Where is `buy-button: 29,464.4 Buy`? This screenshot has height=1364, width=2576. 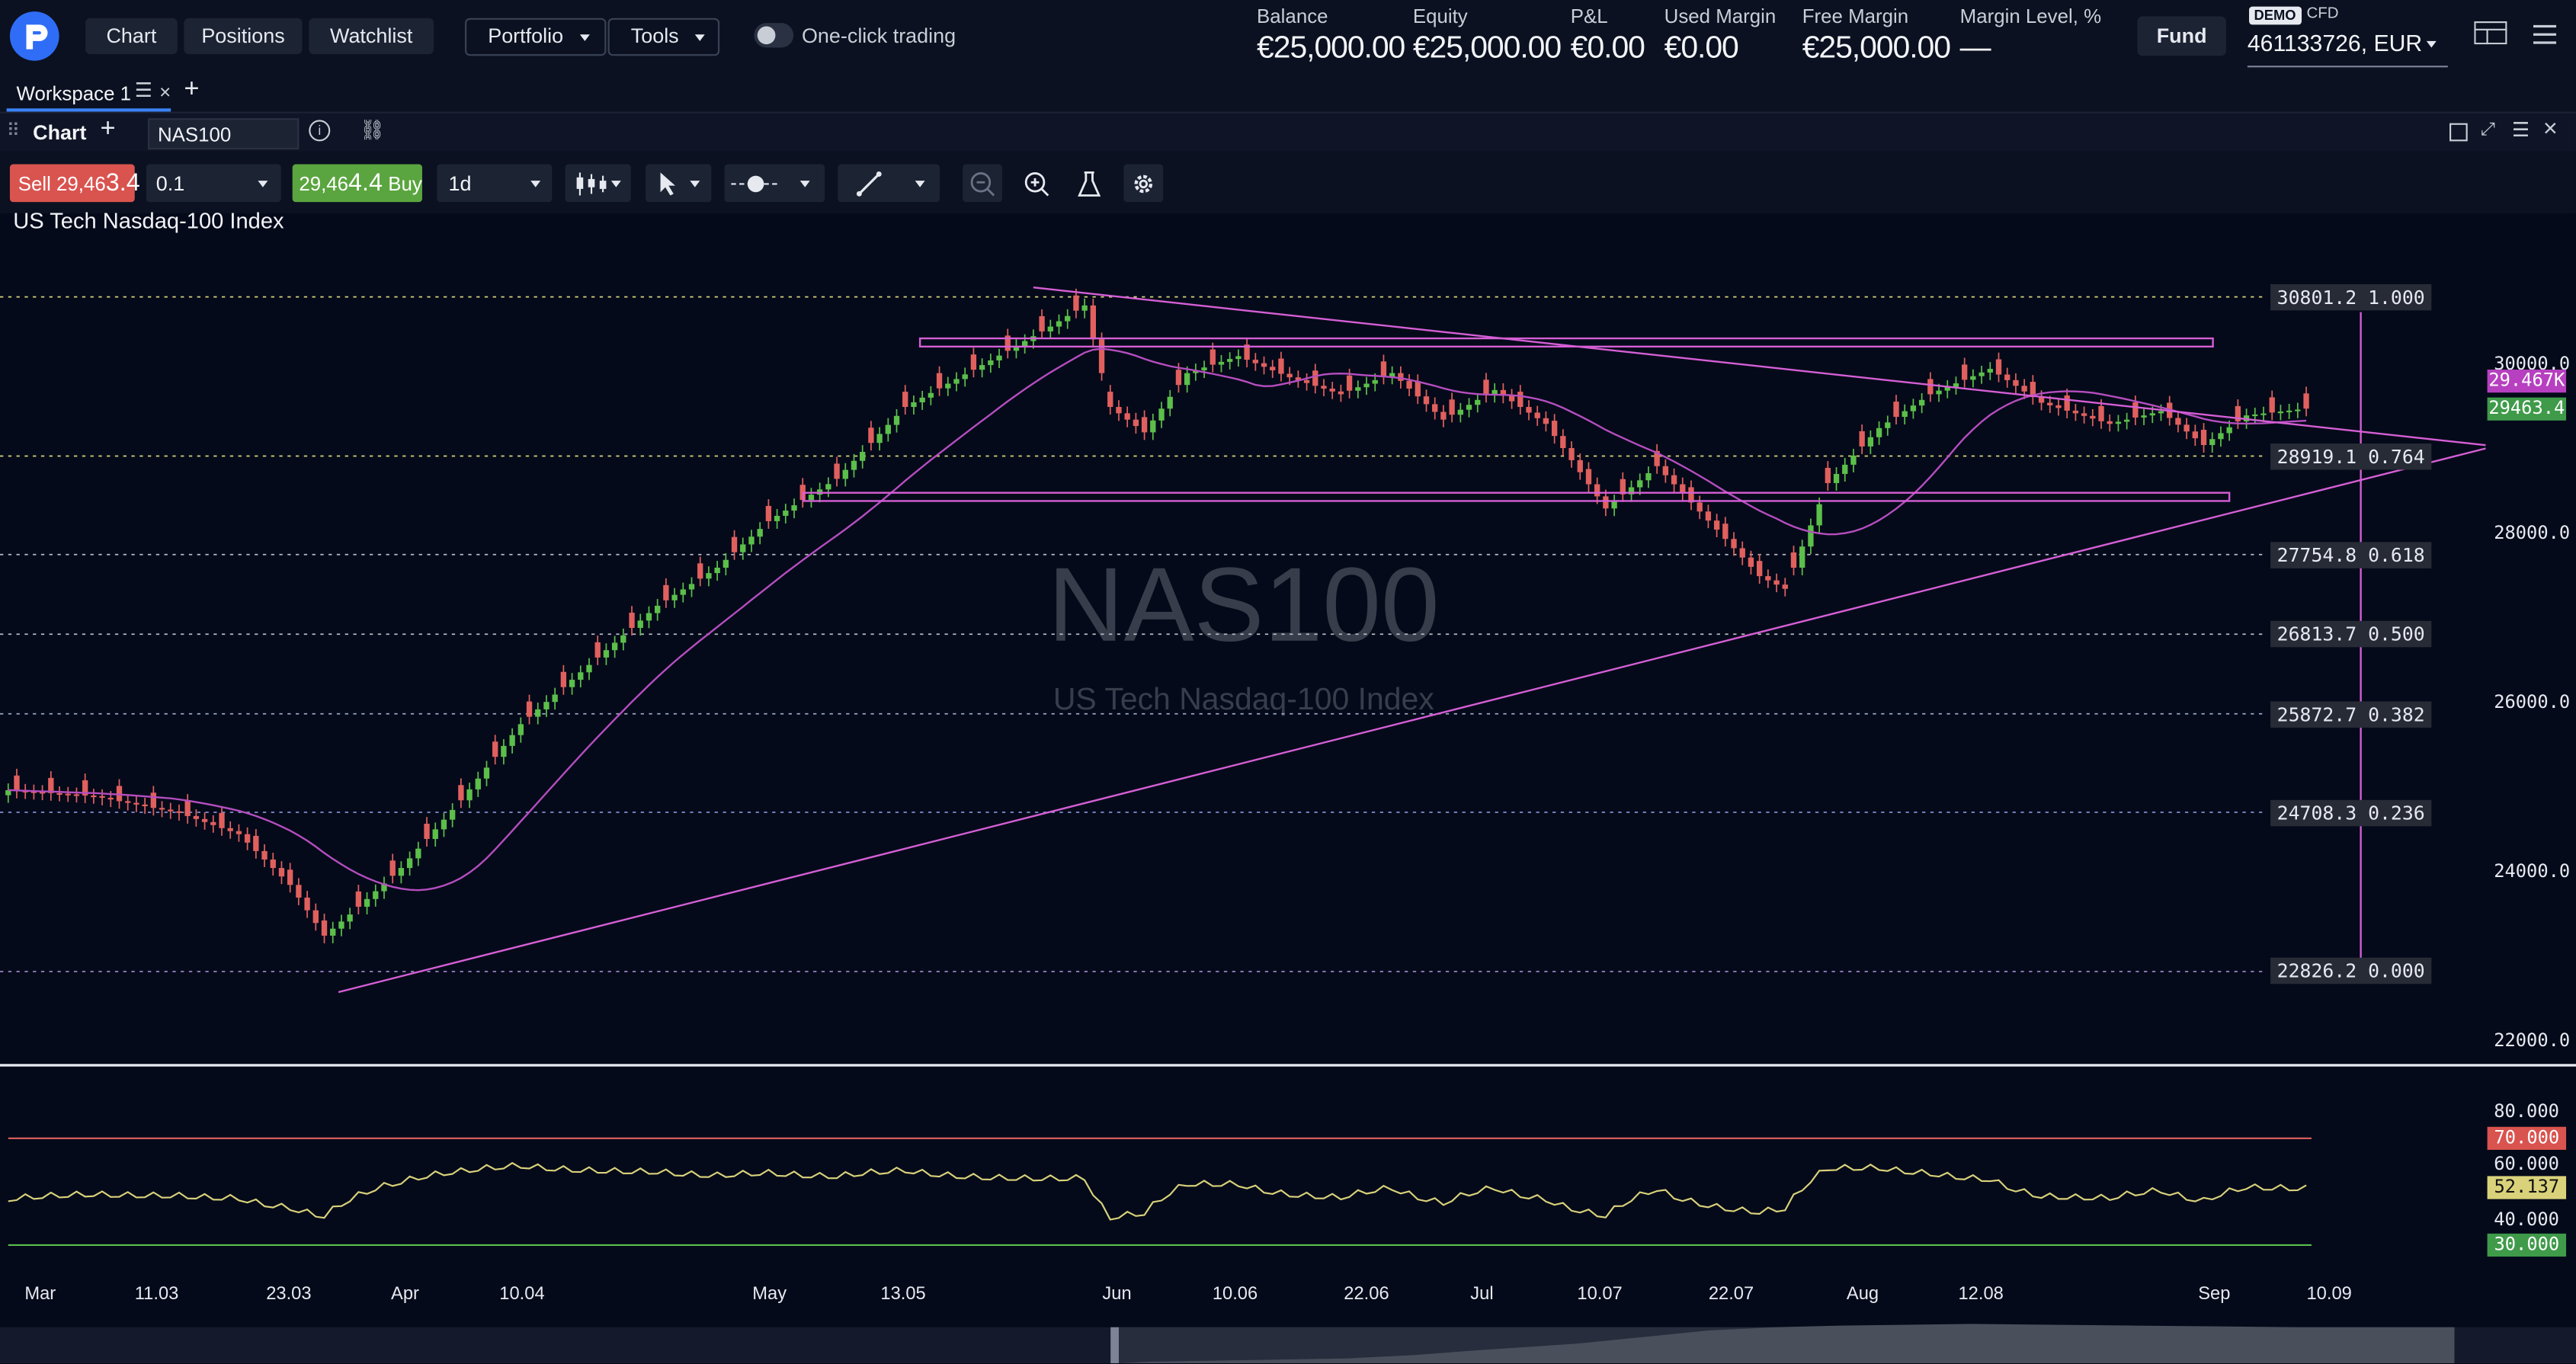 buy-button: 29,464.4 Buy is located at coordinates (357, 183).